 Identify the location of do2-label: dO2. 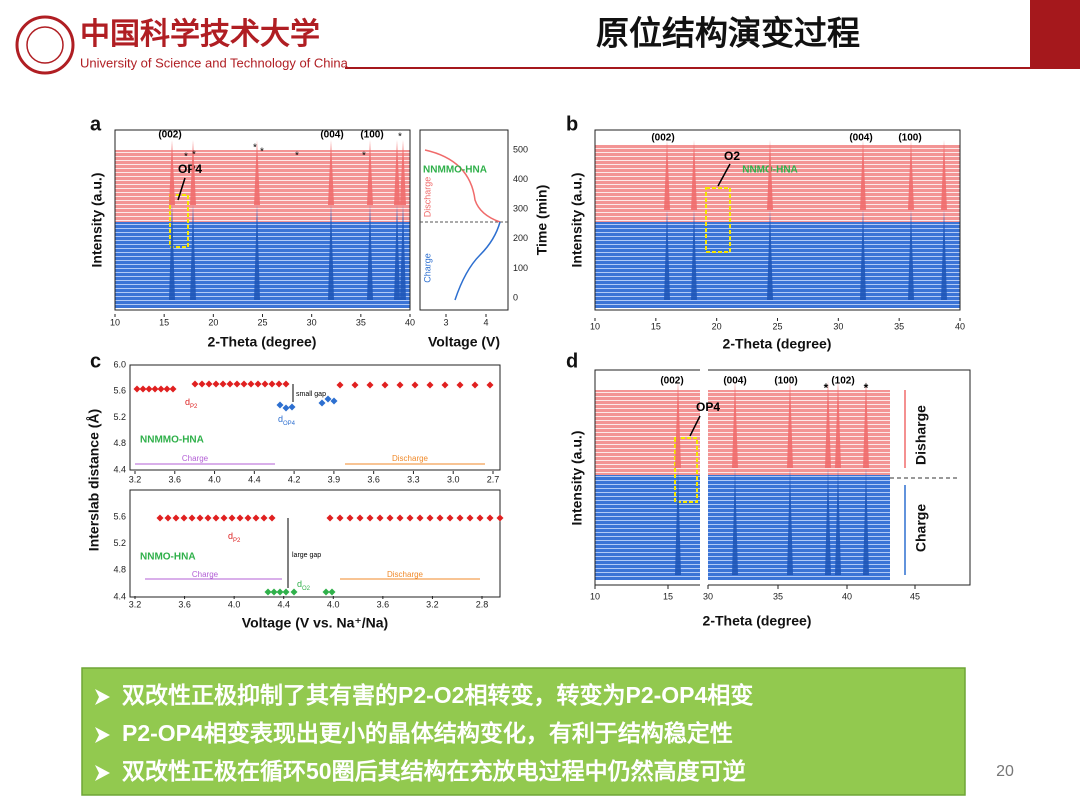
(304, 585).